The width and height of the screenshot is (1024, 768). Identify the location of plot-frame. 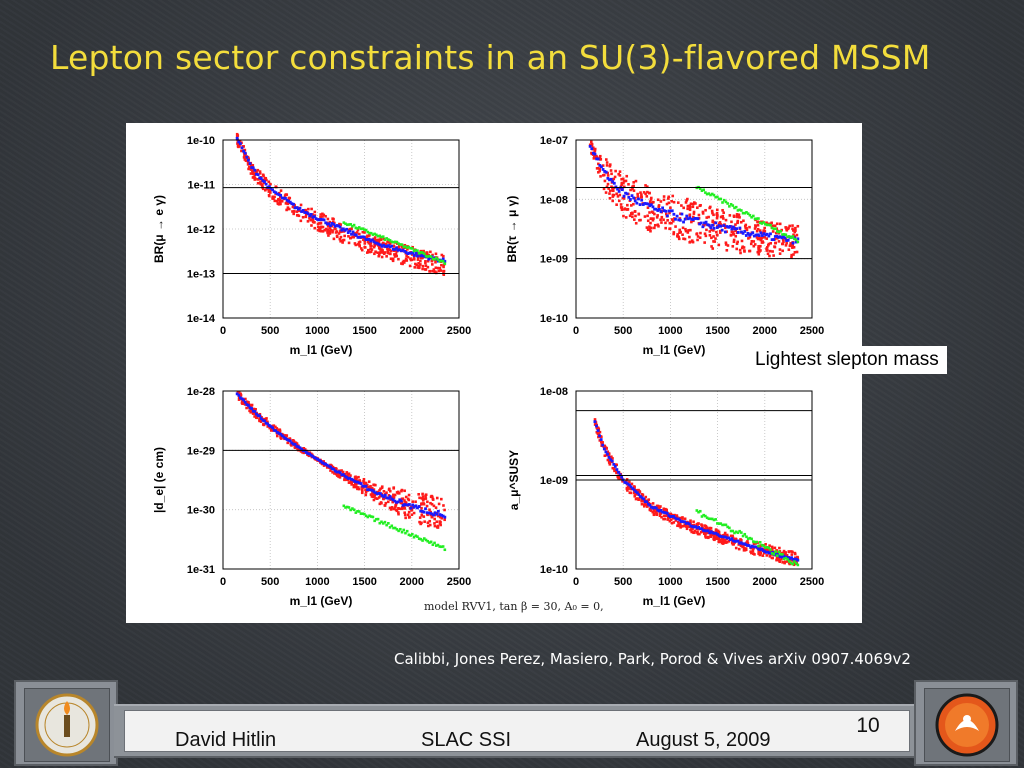
(341, 229).